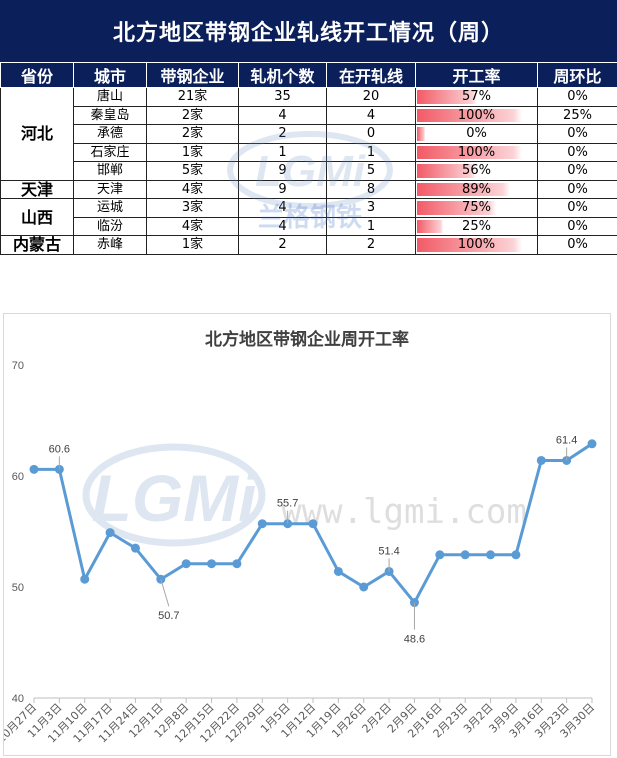 The image size is (617, 758). What do you see at coordinates (371, 134) in the screenshot?
I see `cell-running: 0` at bounding box center [371, 134].